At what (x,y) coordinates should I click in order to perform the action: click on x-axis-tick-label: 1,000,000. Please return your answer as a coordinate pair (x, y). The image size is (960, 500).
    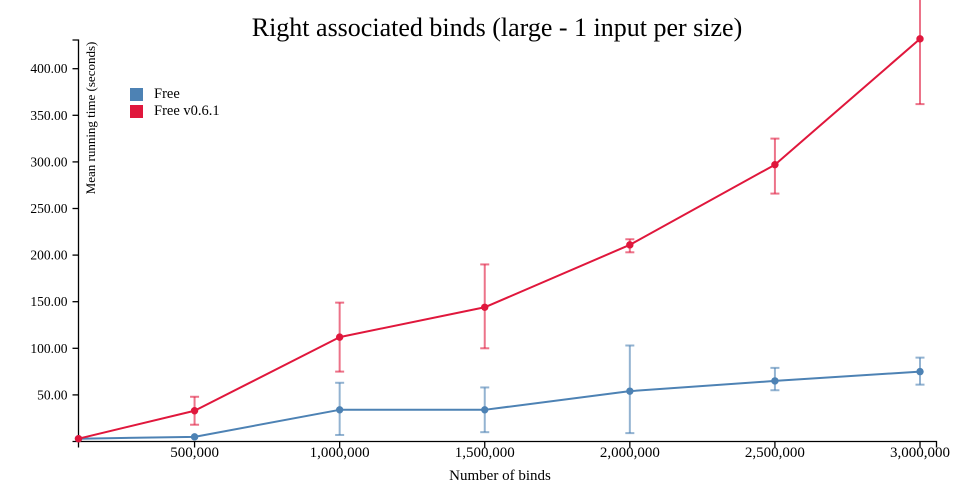
    Looking at the image, I should click on (340, 453).